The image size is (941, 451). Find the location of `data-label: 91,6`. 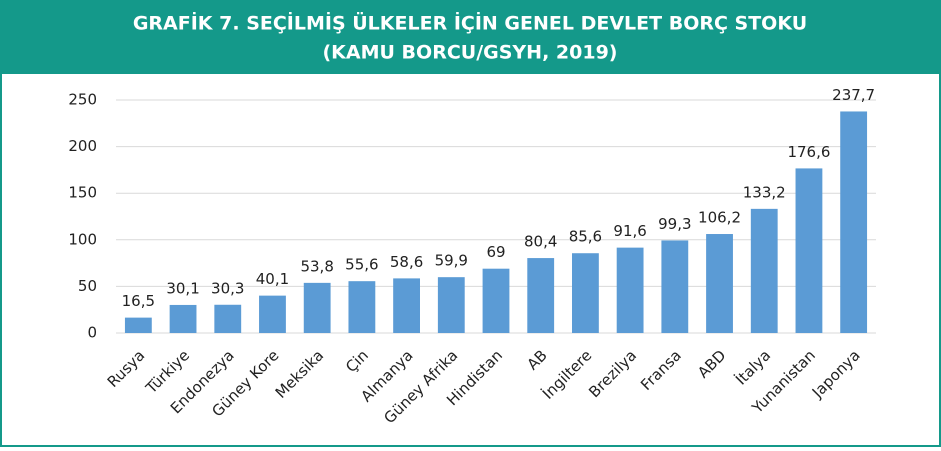

data-label: 91,6 is located at coordinates (629, 231).